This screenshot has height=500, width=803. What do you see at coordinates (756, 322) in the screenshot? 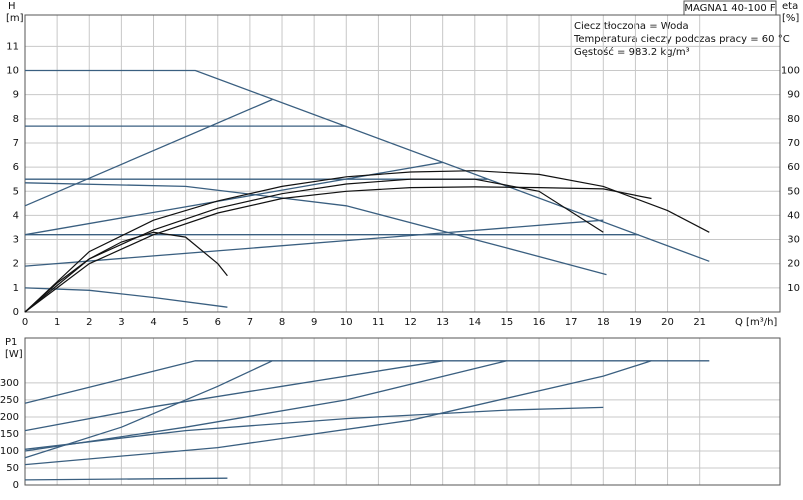
I see `x-label: Q [m³/h]` at bounding box center [756, 322].